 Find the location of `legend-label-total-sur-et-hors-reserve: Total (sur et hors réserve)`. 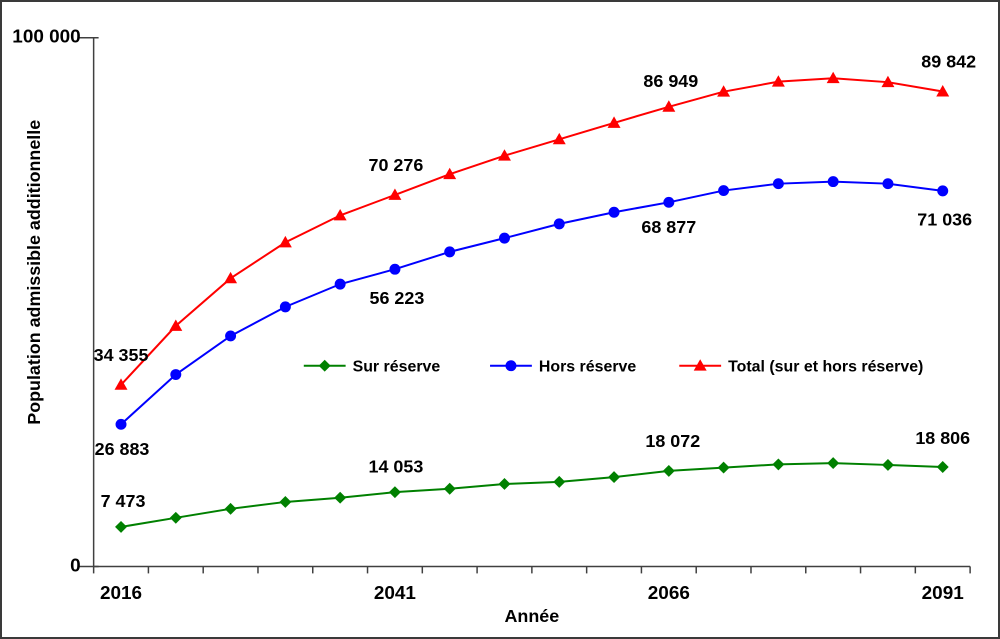

legend-label-total-sur-et-hors-reserve: Total (sur et hors réserve) is located at coordinates (825, 367).